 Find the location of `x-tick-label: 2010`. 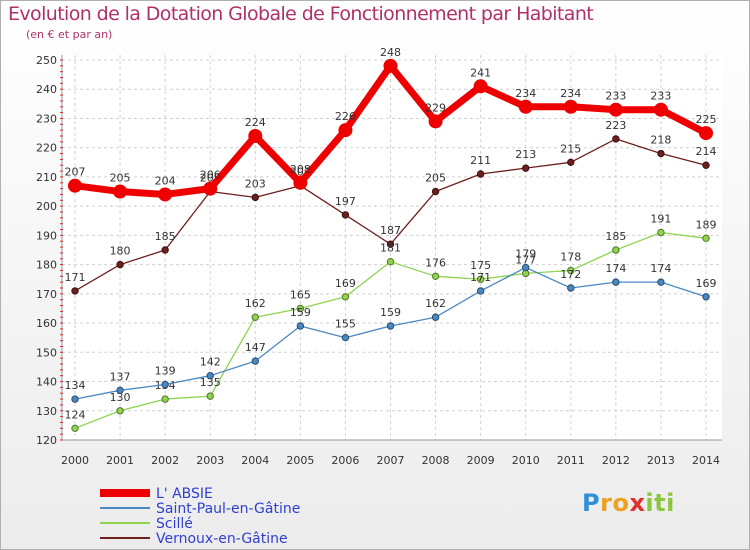

x-tick-label: 2010 is located at coordinates (526, 460).